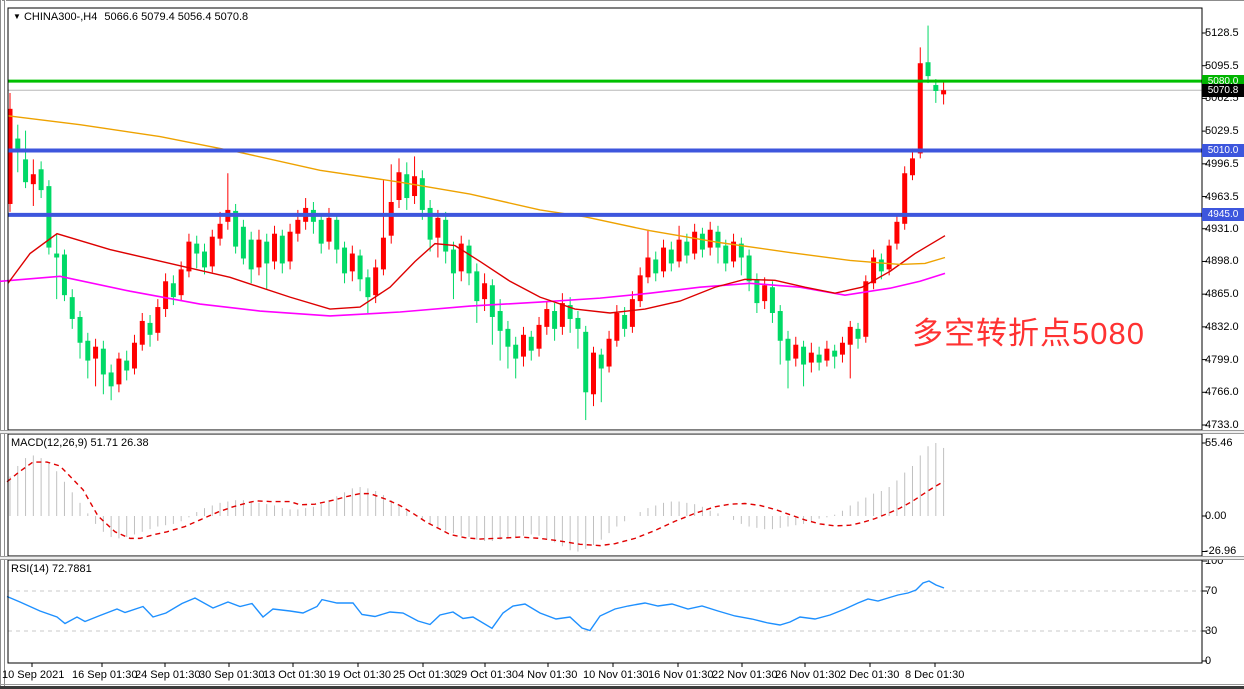  Describe the element at coordinates (1214, 561) in the screenshot. I see `rsi-axis-label: 100` at that location.